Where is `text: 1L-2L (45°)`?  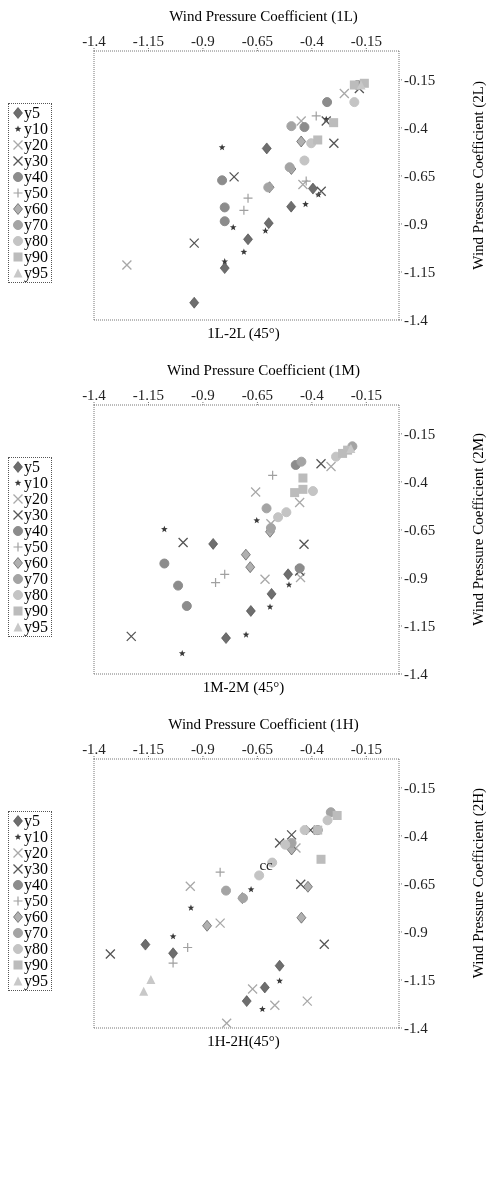
text: 1L-2L (45°) is located at coordinates (243, 333).